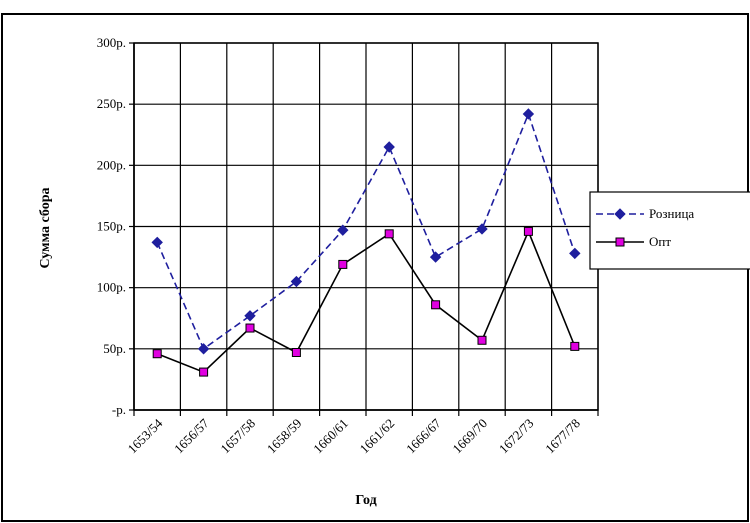 This screenshot has width=750, height=523. Describe the element at coordinates (119, 409) in the screenshot. I see `y-tick-label: -р.` at that location.